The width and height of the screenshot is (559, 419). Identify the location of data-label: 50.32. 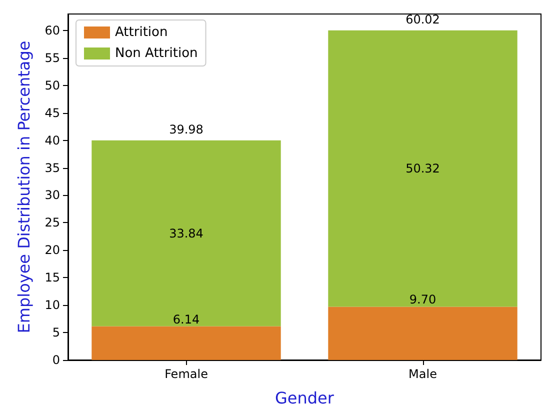
(423, 169).